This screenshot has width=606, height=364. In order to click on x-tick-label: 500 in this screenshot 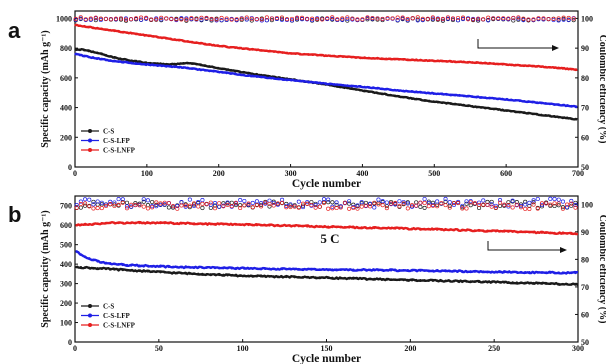, I will do `click(434, 173)`.